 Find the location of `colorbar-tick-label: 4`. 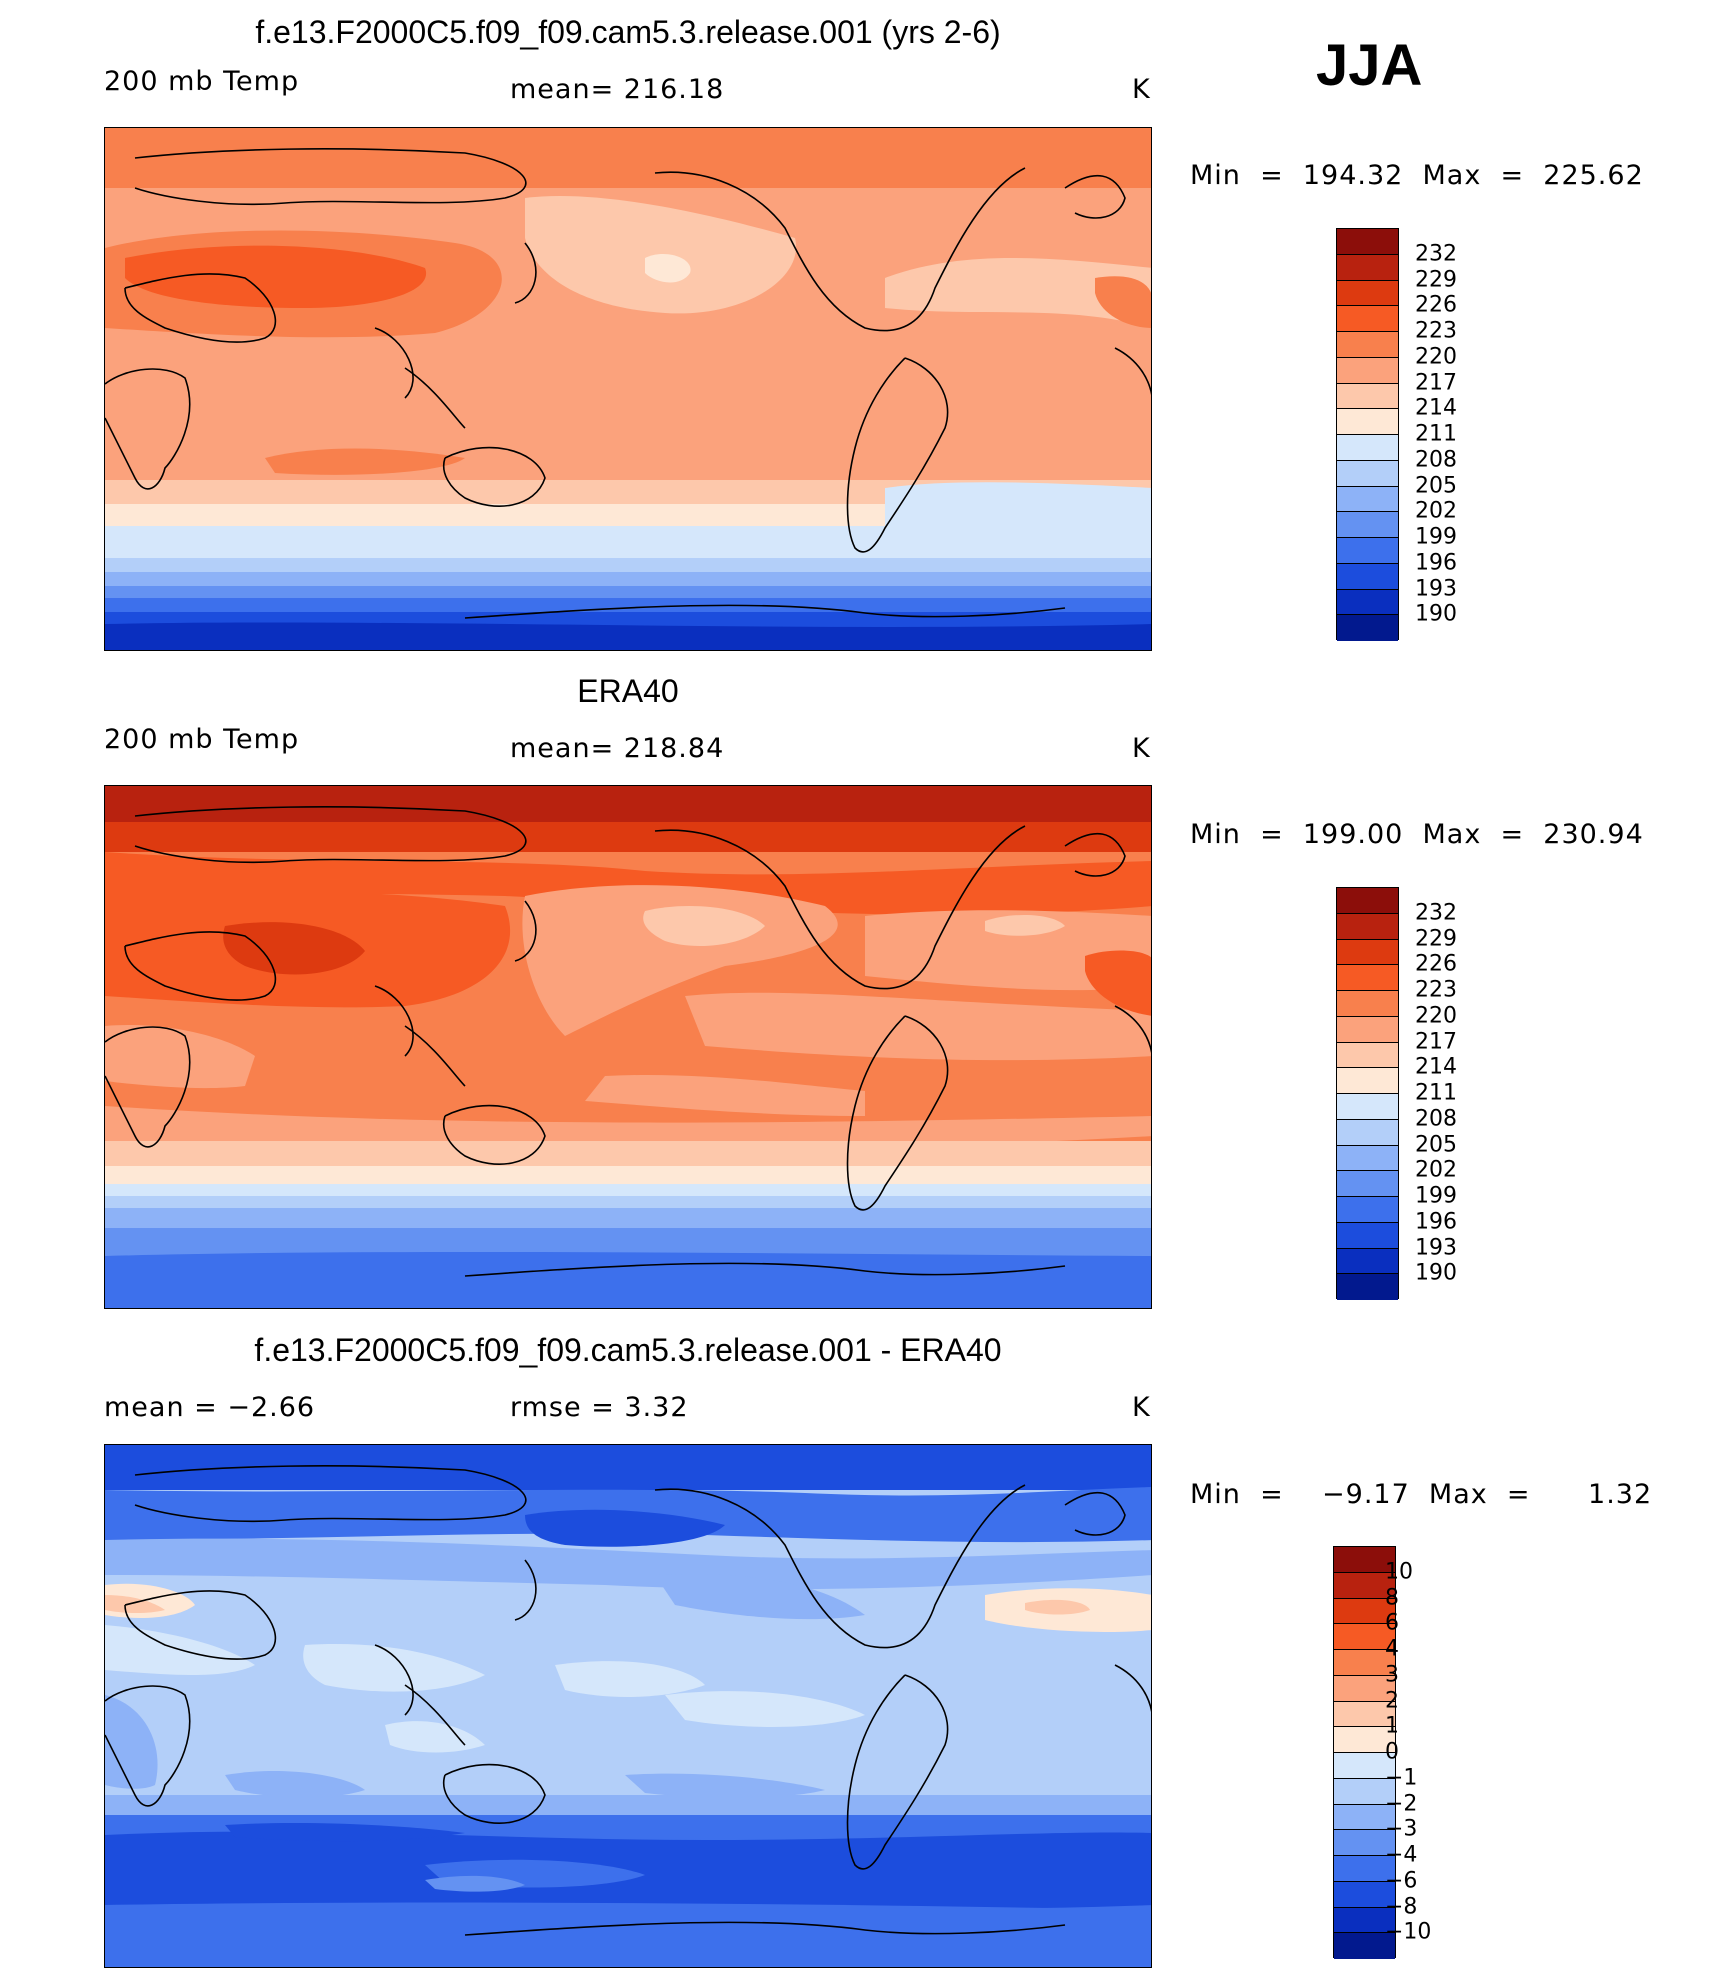

colorbar-tick-label: 4 is located at coordinates (1392, 1649).